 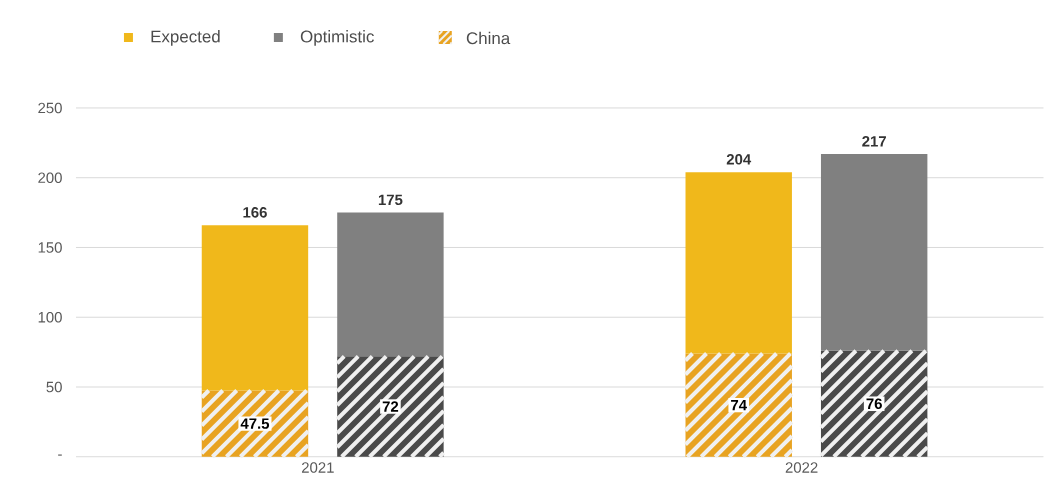 I want to click on y-tick-label: 50, so click(x=54, y=387).